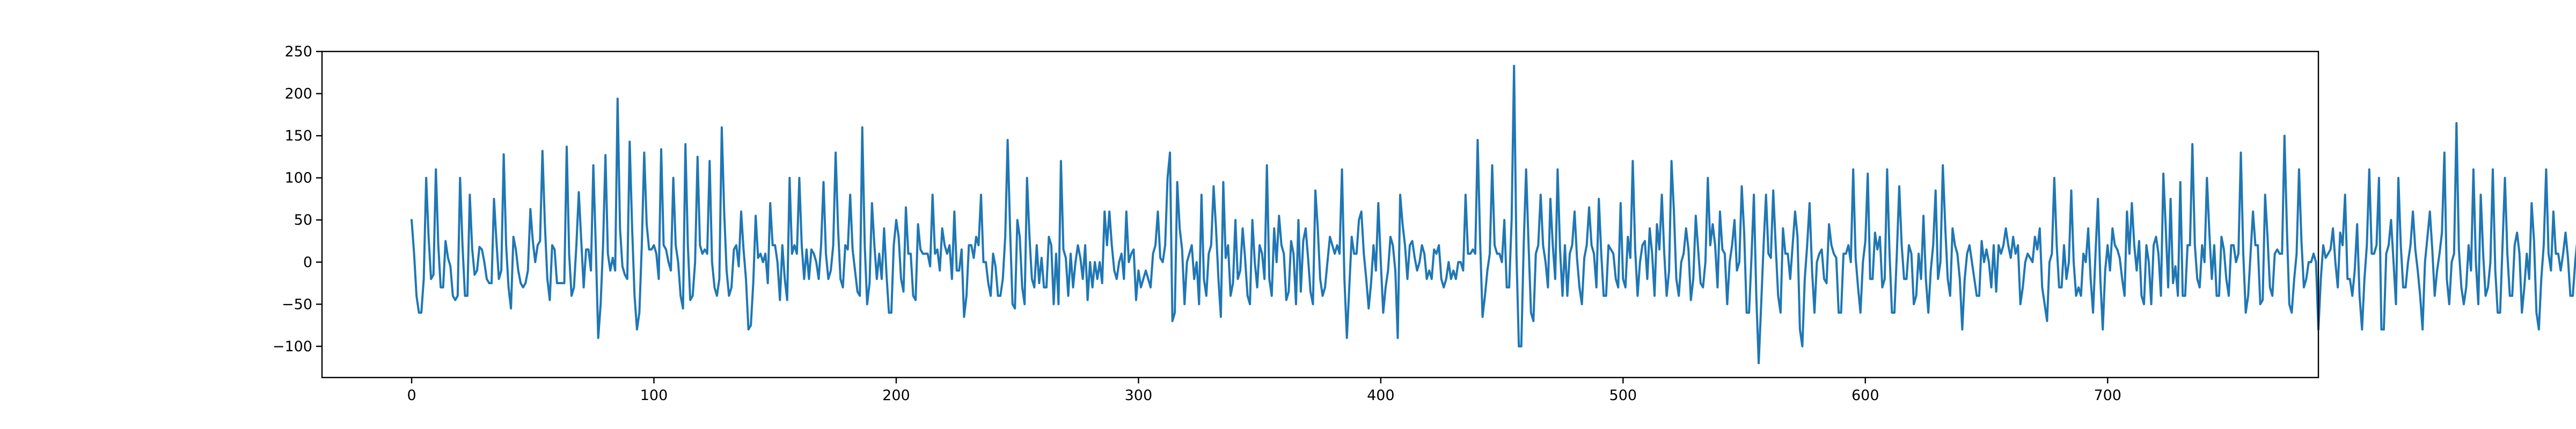 This screenshot has width=2576, height=429. Describe the element at coordinates (1381, 395) in the screenshot. I see `x-tick-label: 400` at that location.